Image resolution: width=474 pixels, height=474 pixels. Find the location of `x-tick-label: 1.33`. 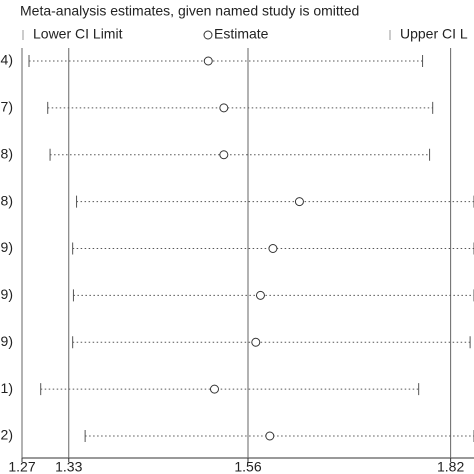

x-tick-label: 1.33 is located at coordinates (68, 466).